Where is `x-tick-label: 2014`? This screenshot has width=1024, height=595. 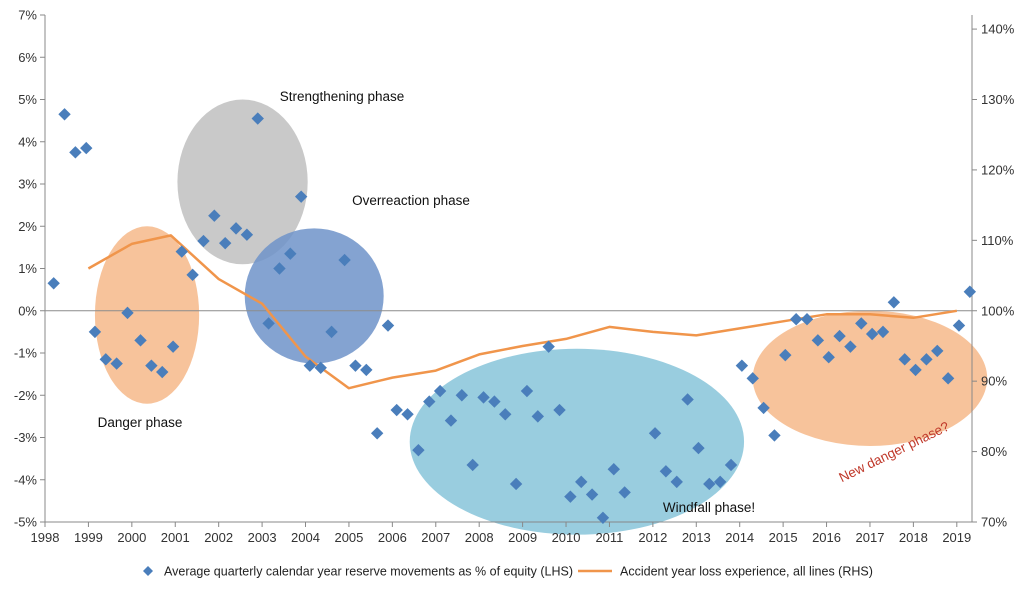
x-tick-label: 2014 is located at coordinates (739, 537).